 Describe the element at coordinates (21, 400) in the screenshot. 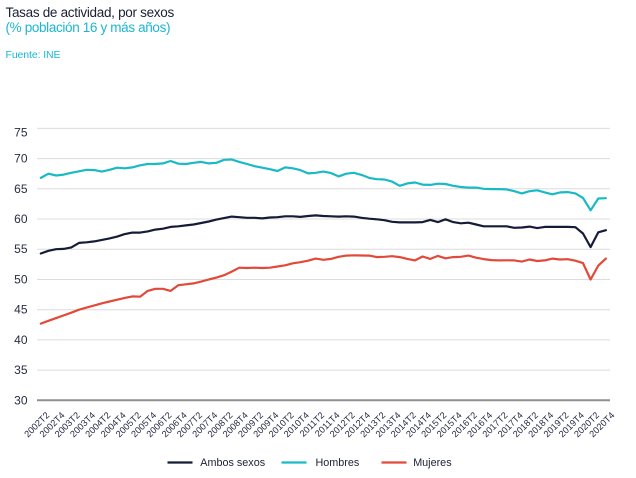

I see `svg-text: 30` at that location.